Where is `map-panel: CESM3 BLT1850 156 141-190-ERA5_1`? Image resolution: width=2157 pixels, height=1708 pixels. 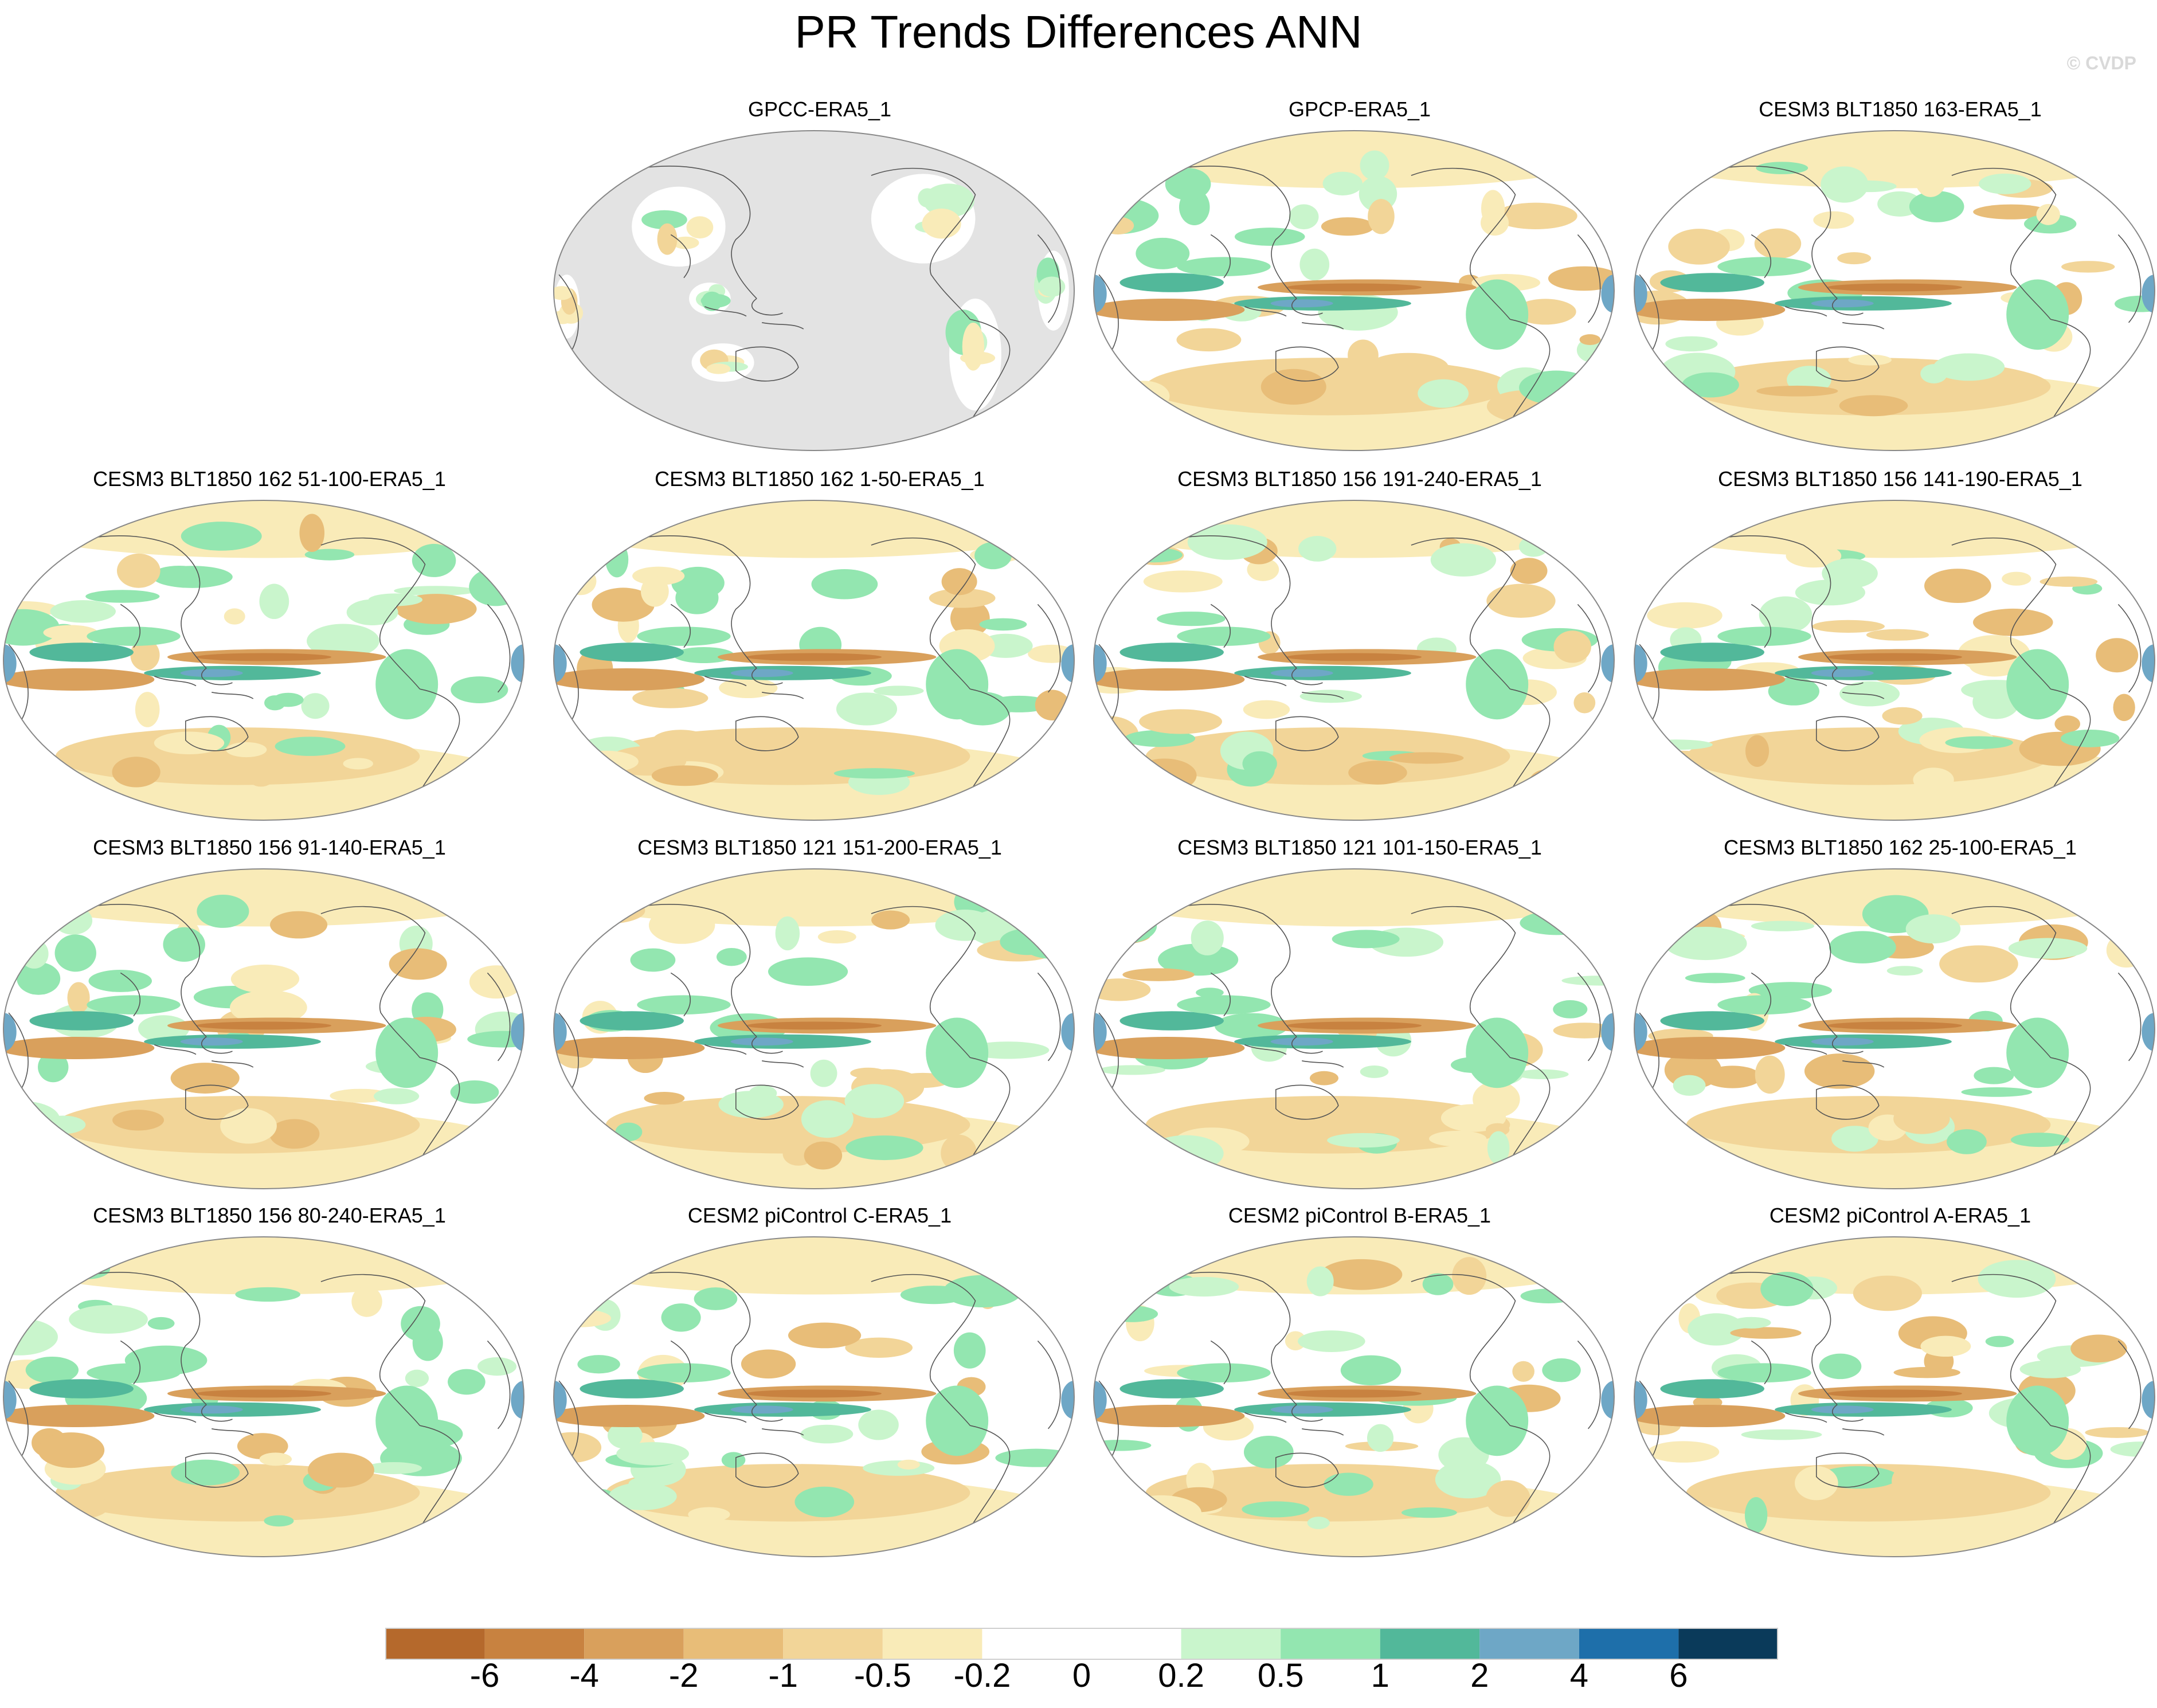 map-panel: CESM3 BLT1850 156 141-190-ERA5_1 is located at coordinates (1894, 653).